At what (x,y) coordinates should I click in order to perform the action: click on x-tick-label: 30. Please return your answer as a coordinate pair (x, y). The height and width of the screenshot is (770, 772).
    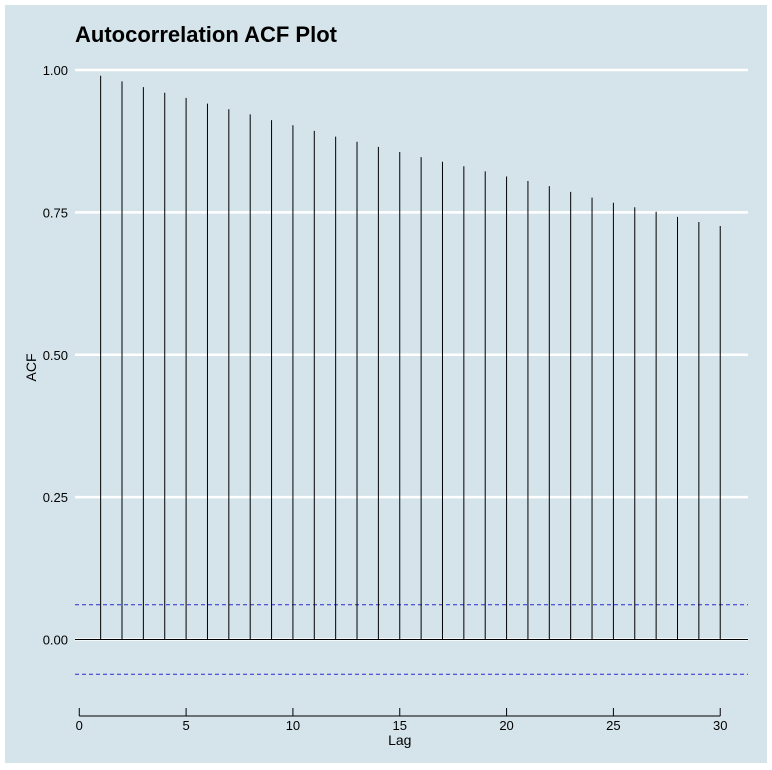
    Looking at the image, I should click on (720, 725).